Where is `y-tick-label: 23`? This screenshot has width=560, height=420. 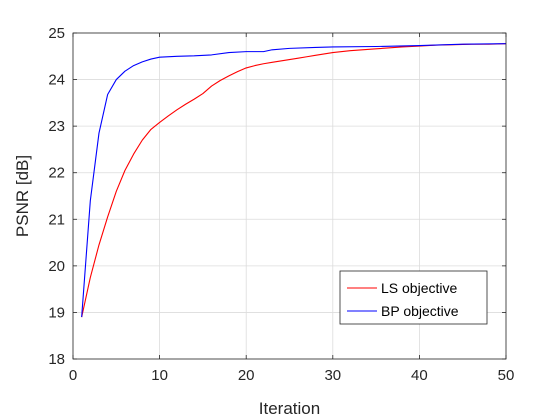 y-tick-label: 23 is located at coordinates (56, 126).